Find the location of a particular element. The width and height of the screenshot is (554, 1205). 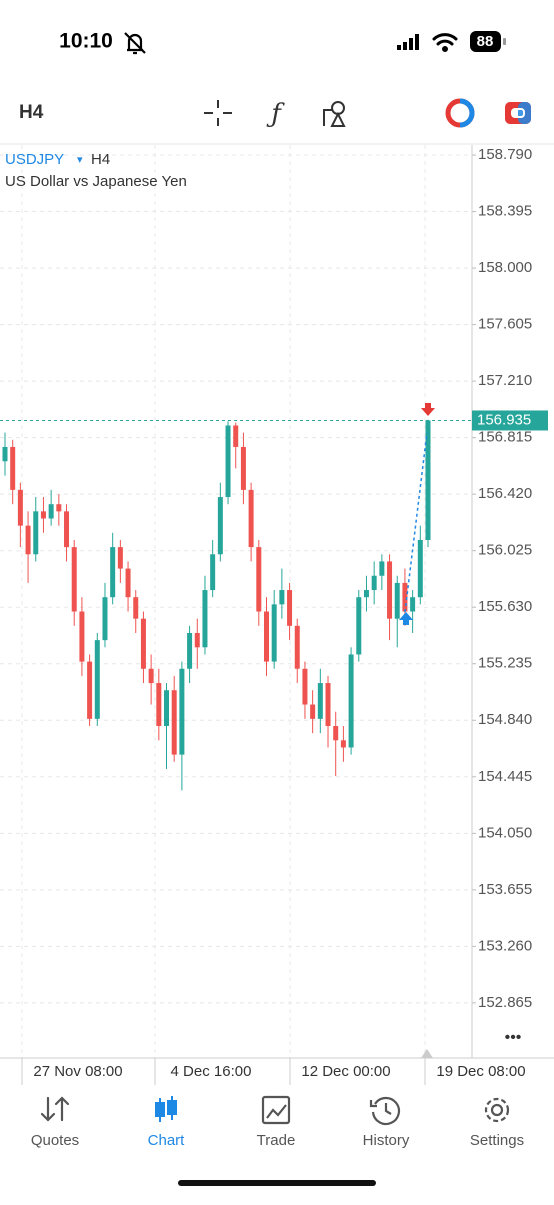

x-tick-label: 4 Dec 16:00 is located at coordinates (211, 1071).